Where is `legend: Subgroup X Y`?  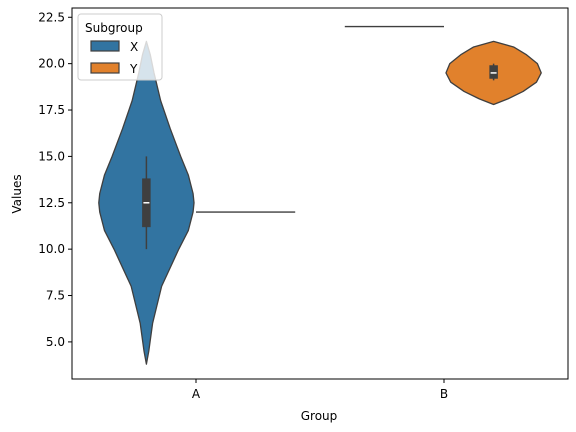
legend: Subgroup X Y is located at coordinates (120, 47).